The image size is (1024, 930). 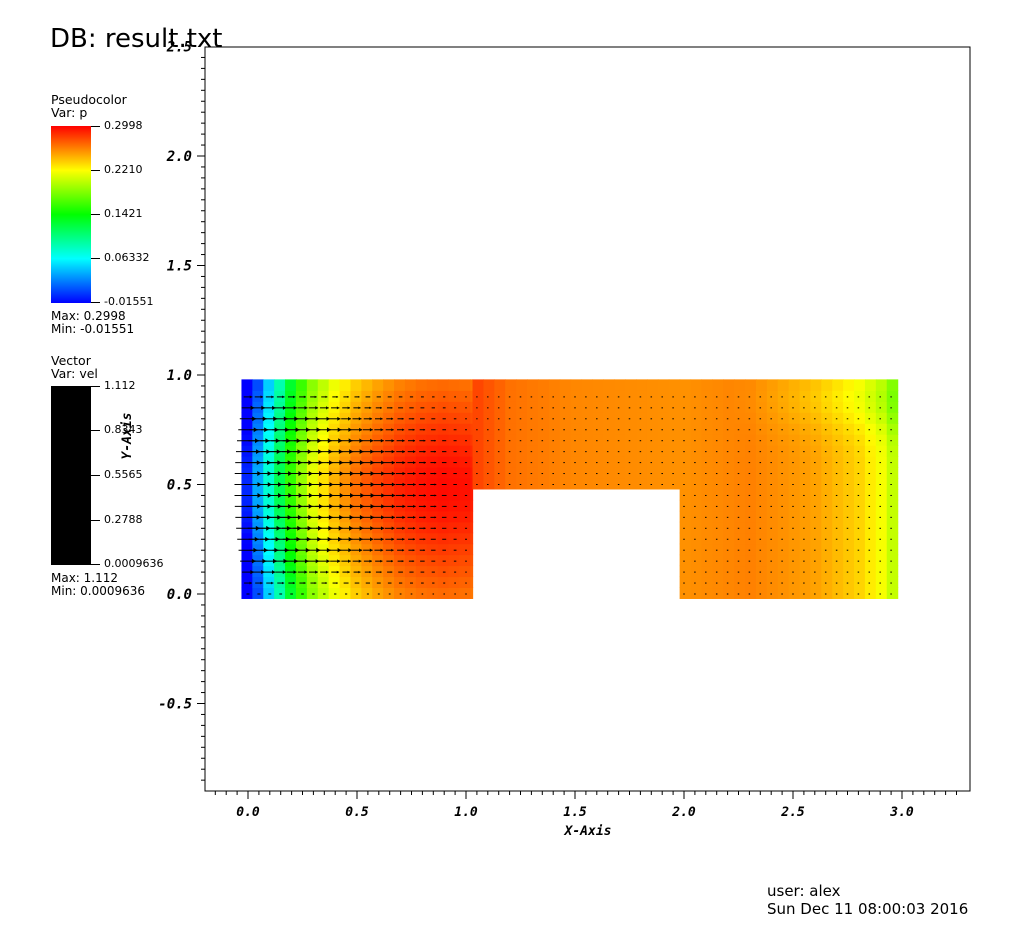 What do you see at coordinates (120, 385) in the screenshot?
I see `vector-tick-label: 1.112` at bounding box center [120, 385].